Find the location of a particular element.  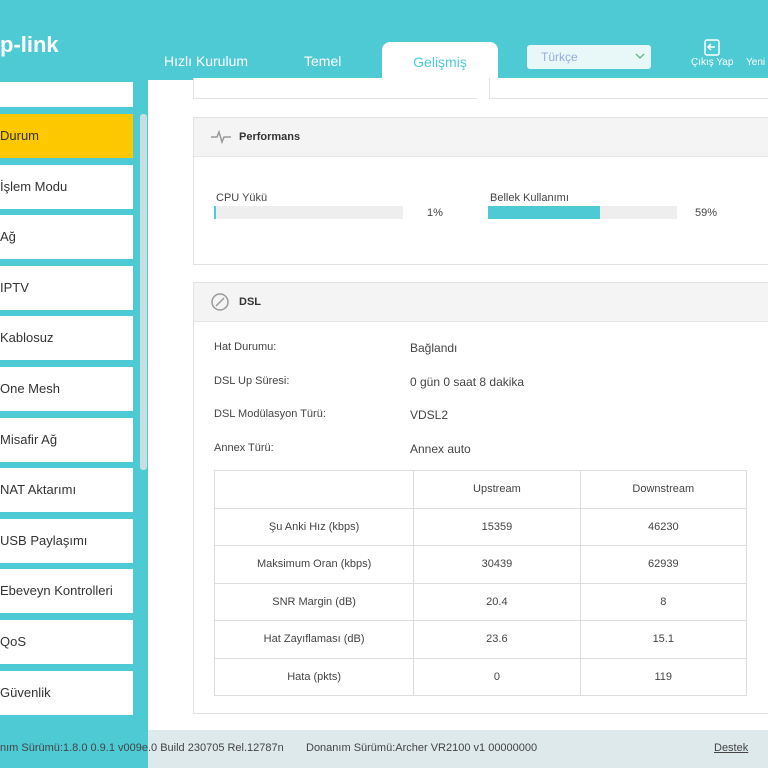

menu-item: Ağ is located at coordinates (66, 237).